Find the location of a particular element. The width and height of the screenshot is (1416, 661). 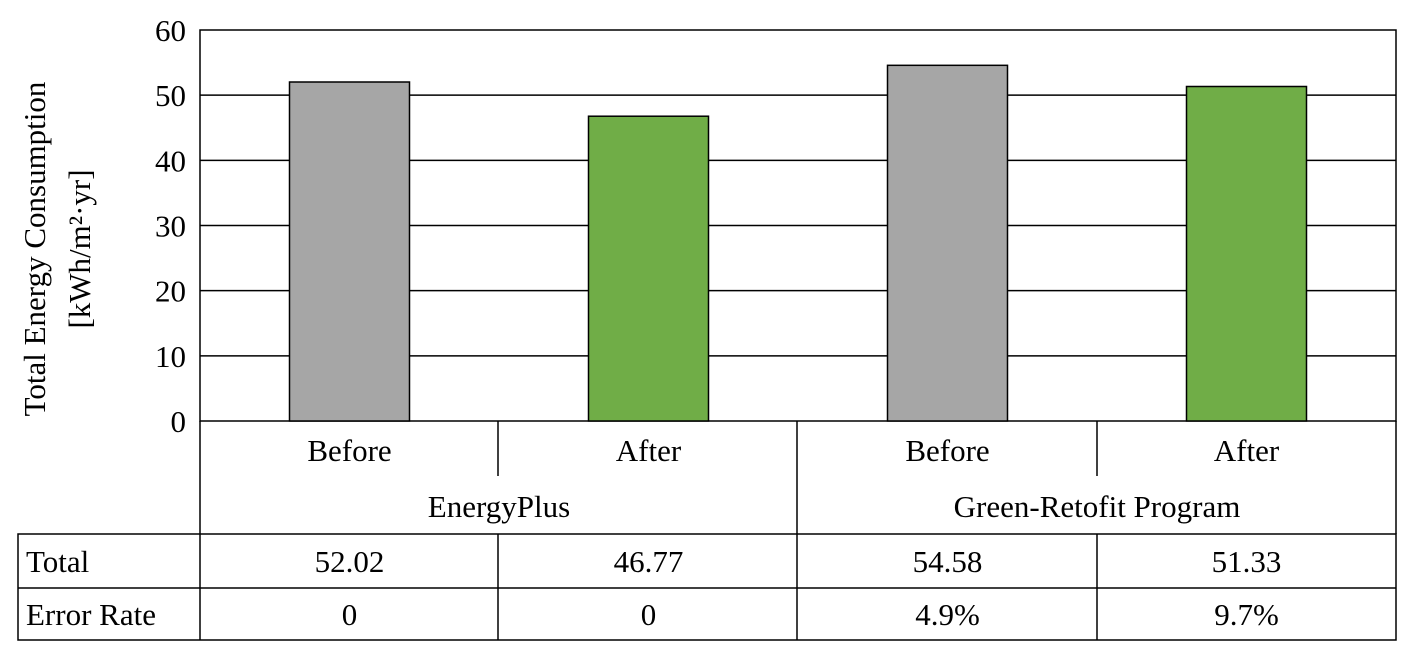

y-axis-title: Total Energy Consumption is located at coordinates (34, 248).